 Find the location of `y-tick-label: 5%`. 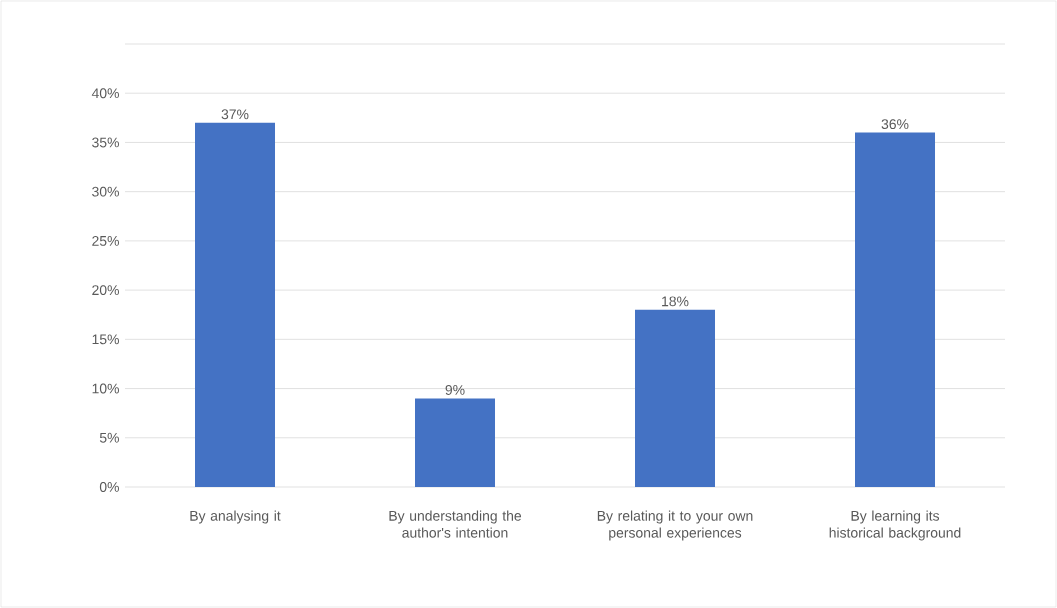

y-tick-label: 5% is located at coordinates (109, 437).